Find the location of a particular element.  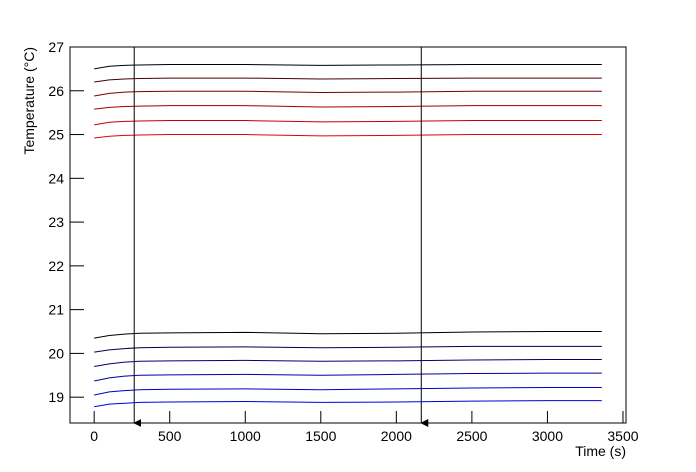

y-tick-label: 19 is located at coordinates (56, 397).